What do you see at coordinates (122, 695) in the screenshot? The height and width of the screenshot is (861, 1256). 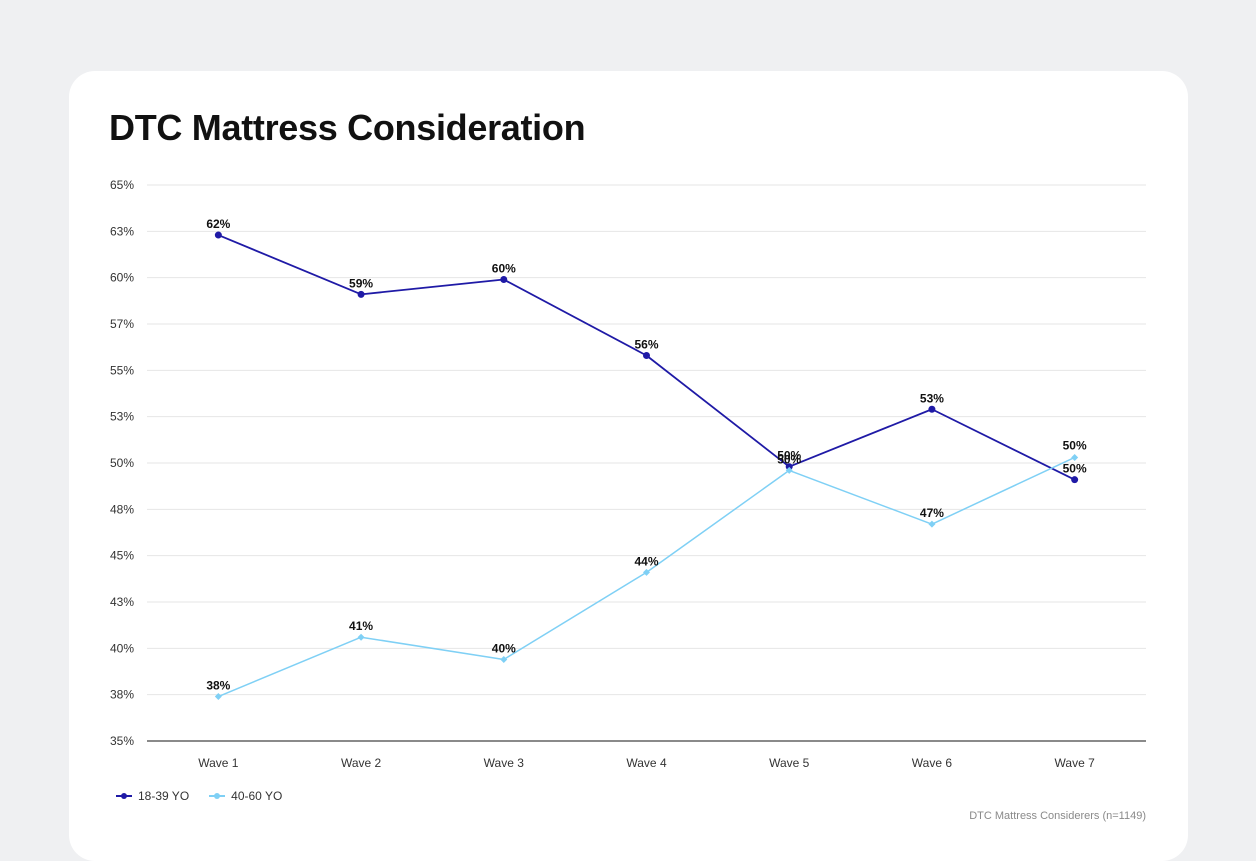 I see `y-tick-label: 38%` at bounding box center [122, 695].